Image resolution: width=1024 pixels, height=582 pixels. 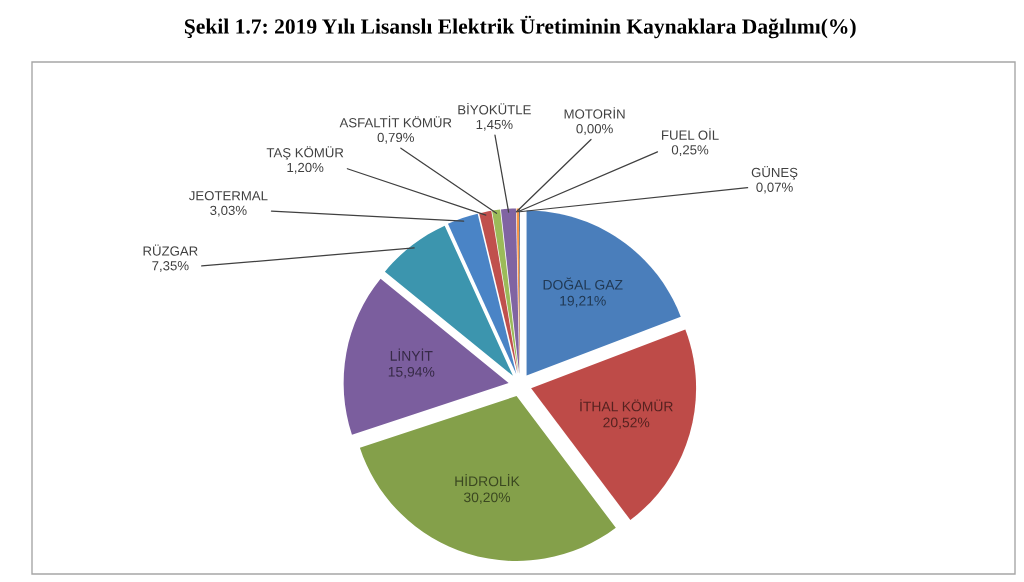 I want to click on slice-label: JEOTERMAL, so click(x=228, y=196).